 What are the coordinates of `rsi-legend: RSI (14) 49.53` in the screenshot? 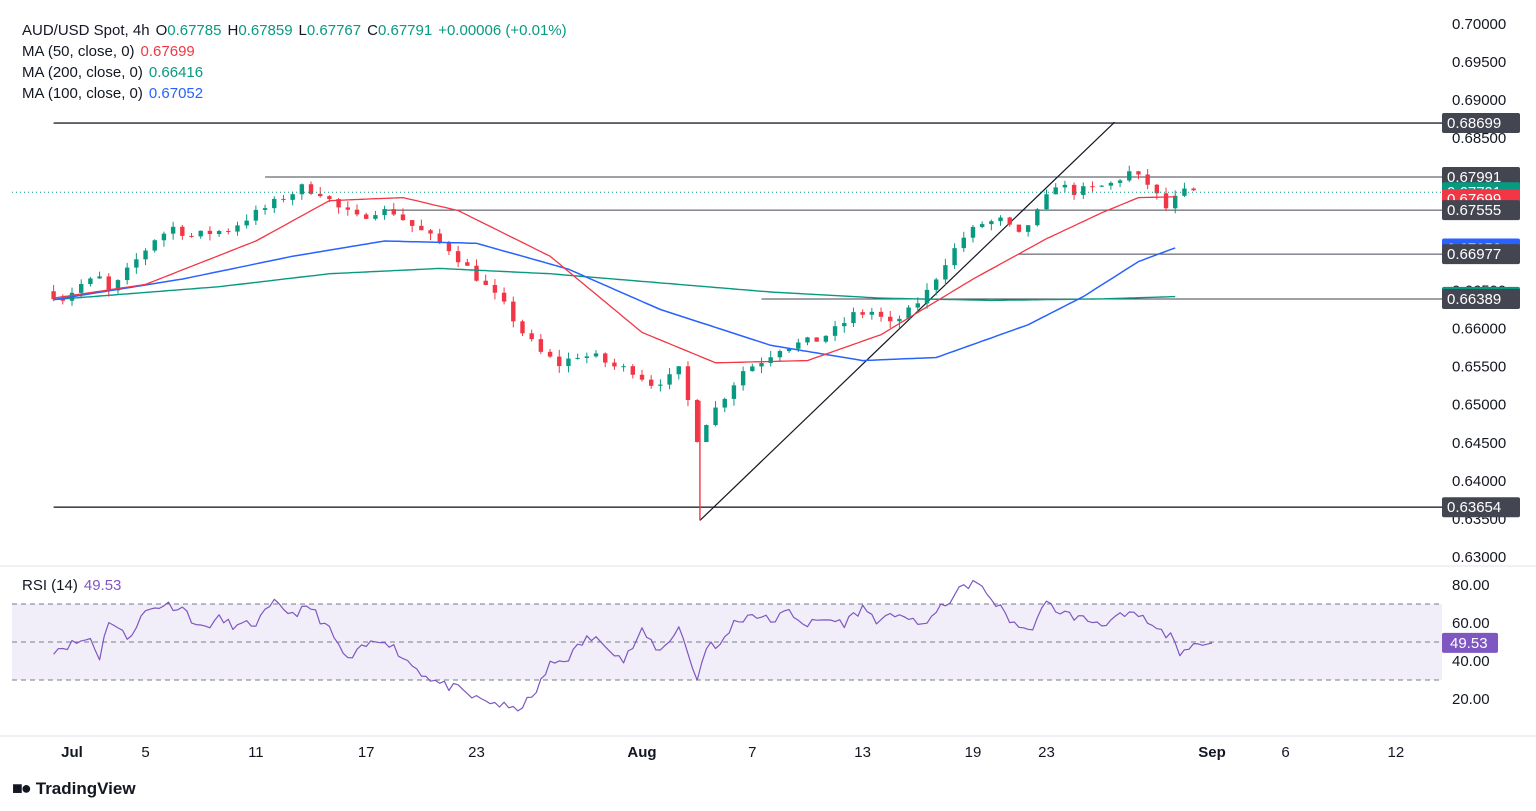 It's located at (74, 585).